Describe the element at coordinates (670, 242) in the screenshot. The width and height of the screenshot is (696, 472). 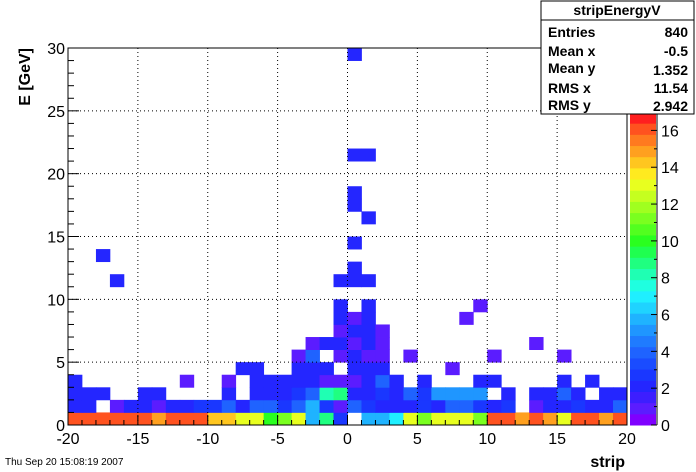
I see `z-tick-label-5: 10` at that location.